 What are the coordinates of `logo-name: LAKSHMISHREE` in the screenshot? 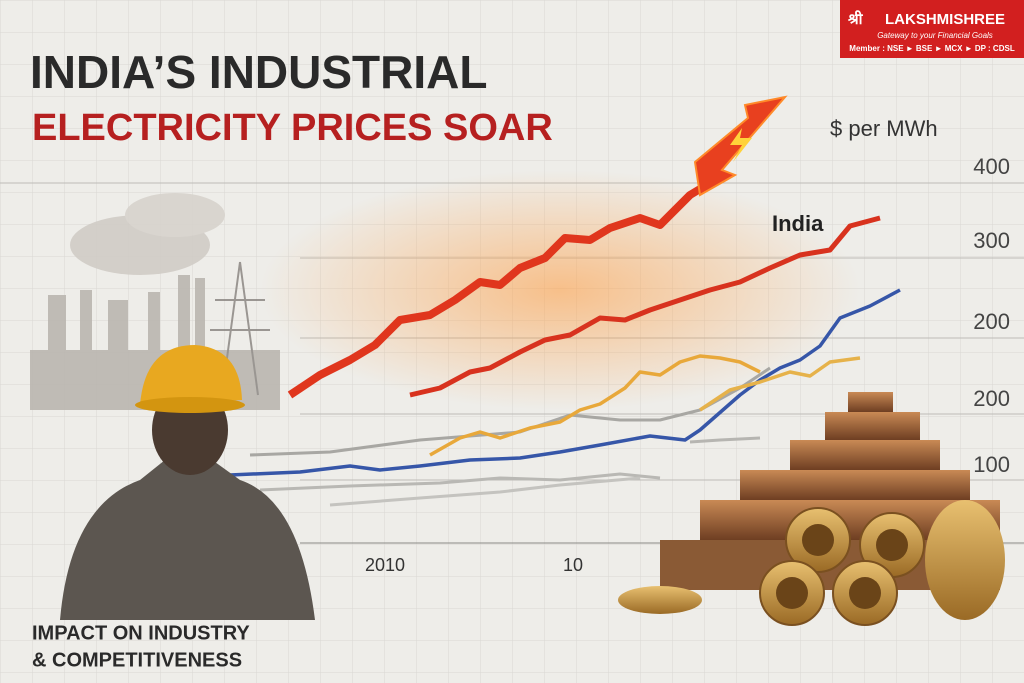 It's located at (945, 19).